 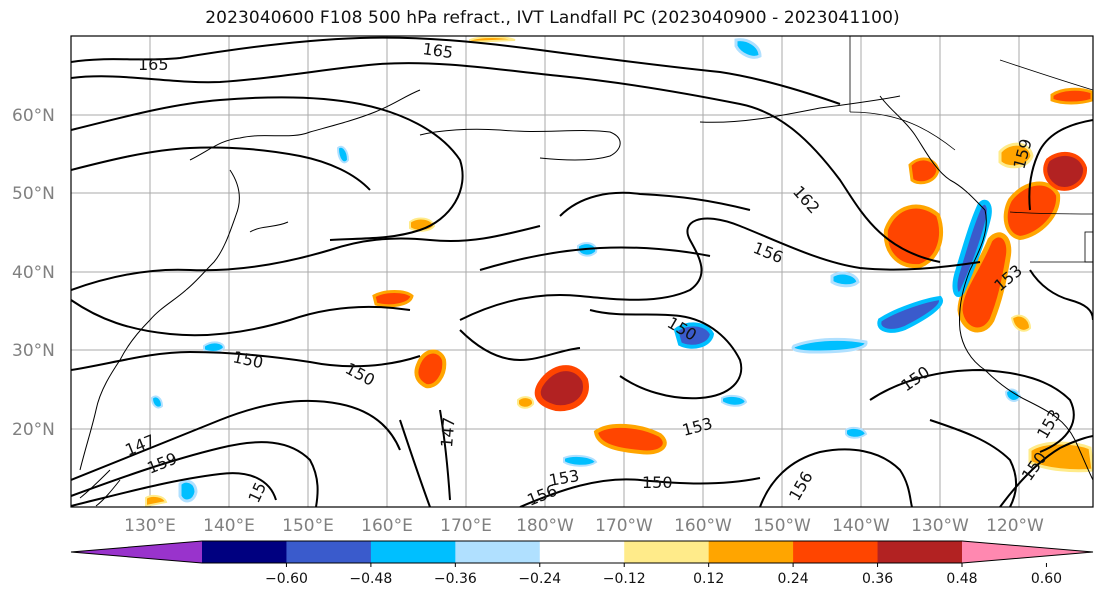 I want to click on lon-label: 150°E, so click(x=308, y=526).